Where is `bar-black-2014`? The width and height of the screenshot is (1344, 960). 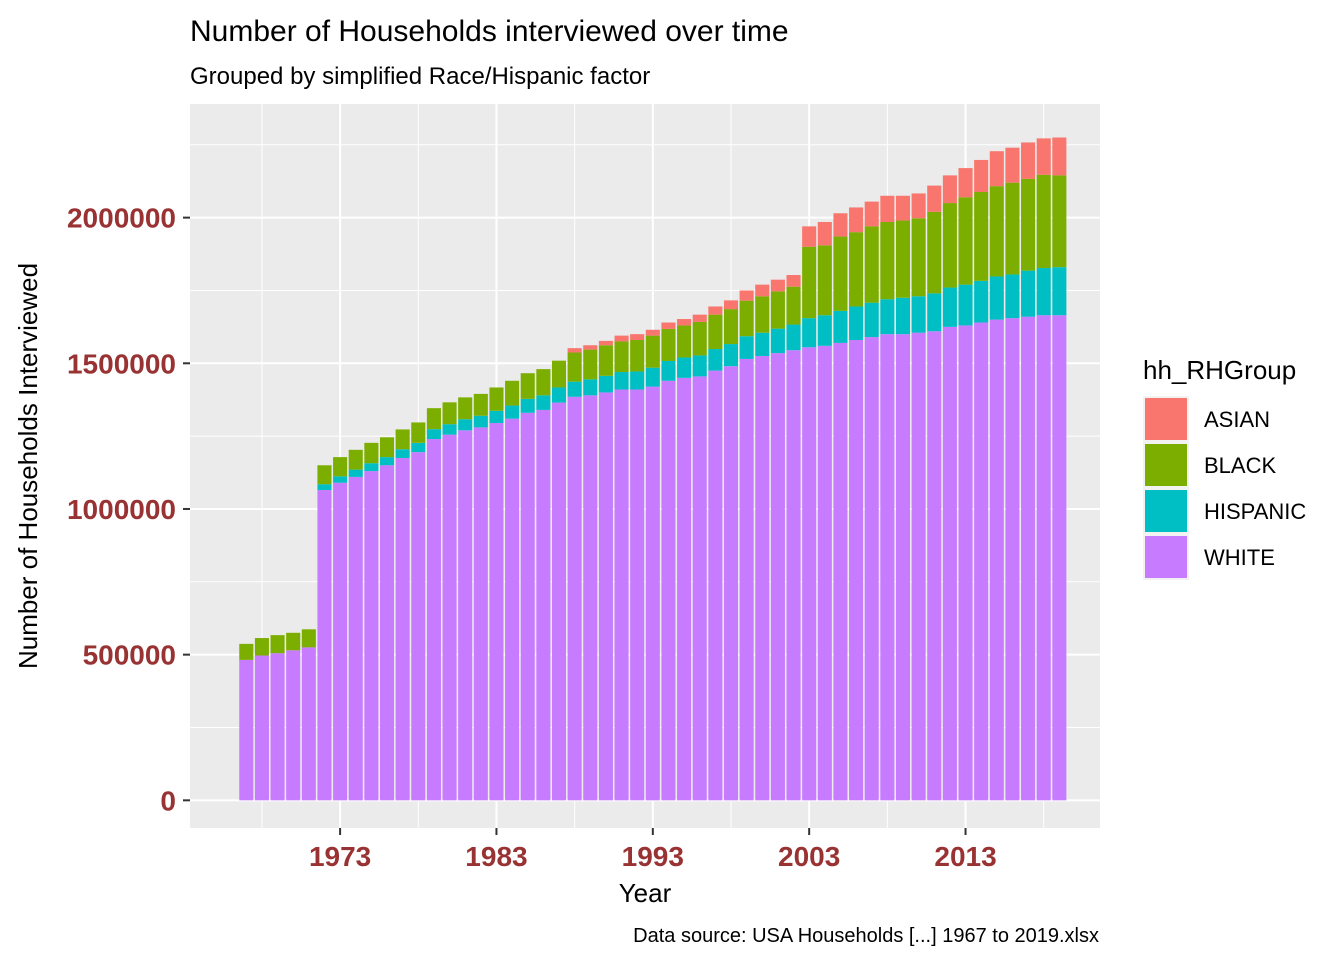 bar-black-2014 is located at coordinates (981, 236).